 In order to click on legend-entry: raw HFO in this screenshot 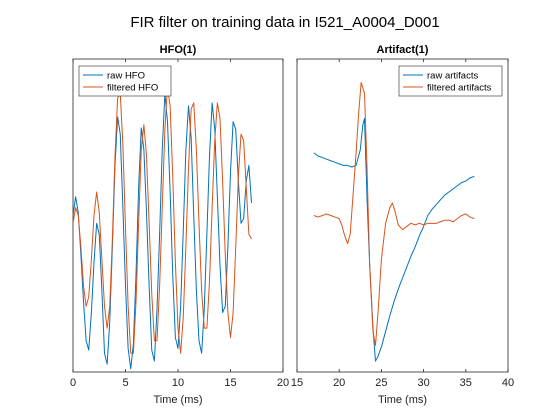, I will do `click(126, 76)`.